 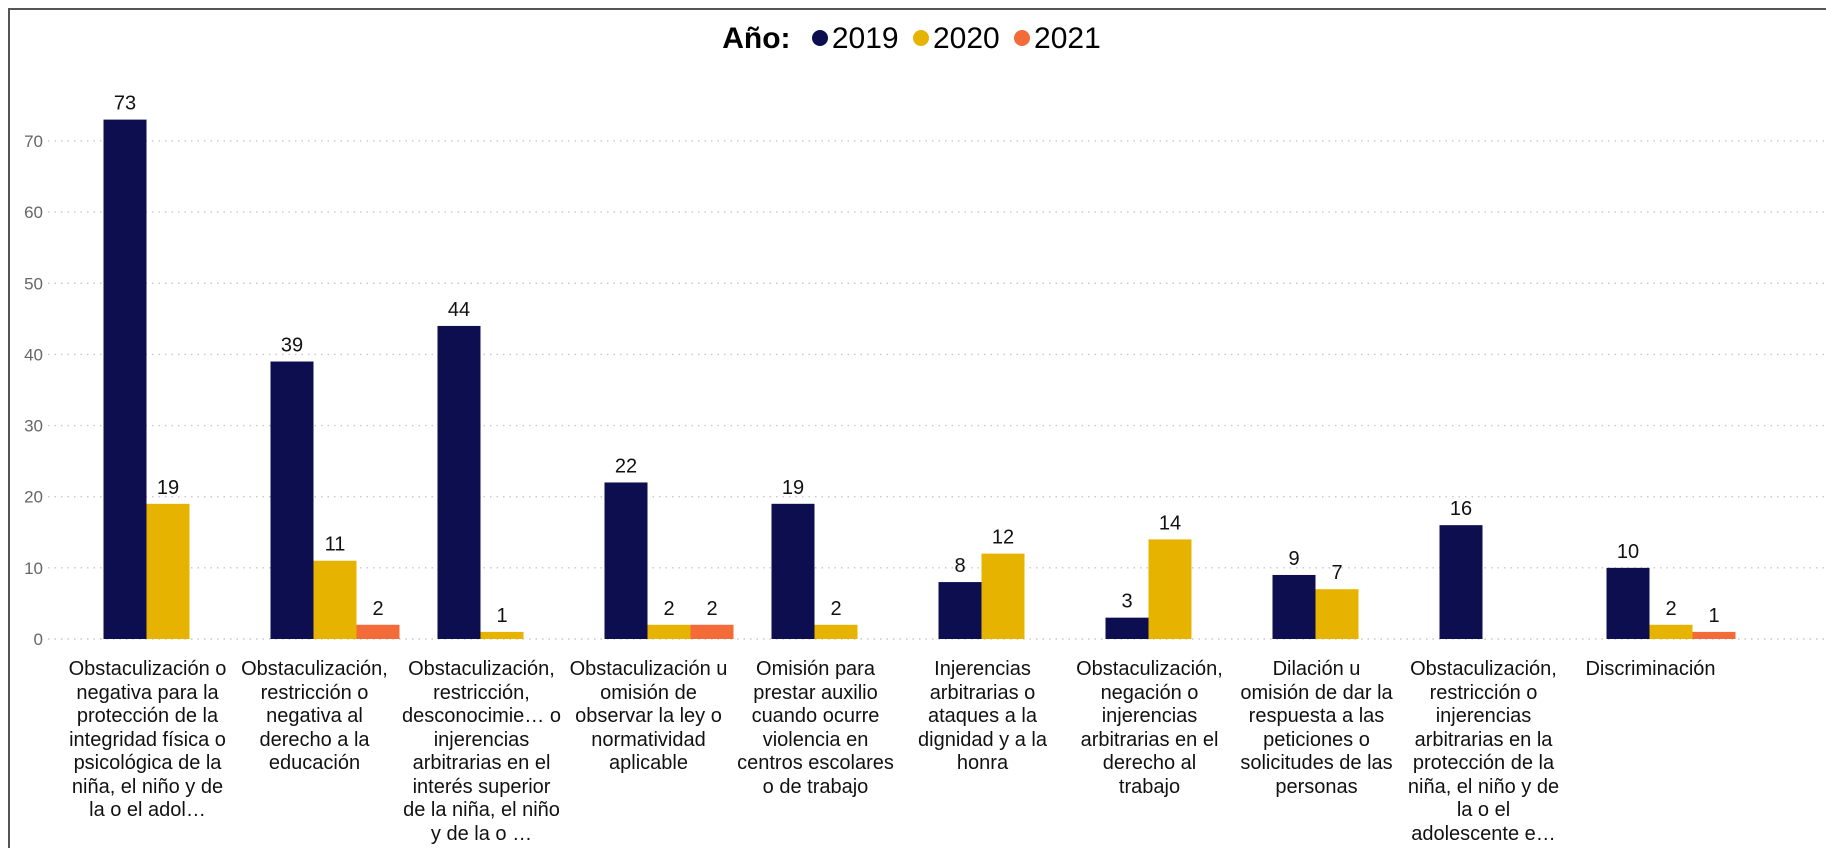 I want to click on legend-item-2020: 2020, so click(x=956, y=38).